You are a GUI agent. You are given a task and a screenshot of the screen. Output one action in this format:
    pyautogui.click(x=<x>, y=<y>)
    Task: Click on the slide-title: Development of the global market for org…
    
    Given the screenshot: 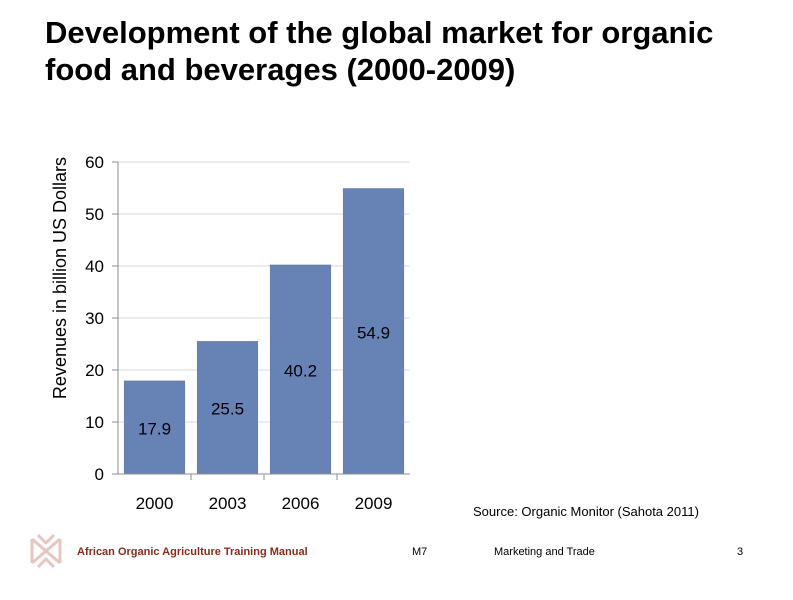 What is the action you would take?
    pyautogui.click(x=405, y=51)
    